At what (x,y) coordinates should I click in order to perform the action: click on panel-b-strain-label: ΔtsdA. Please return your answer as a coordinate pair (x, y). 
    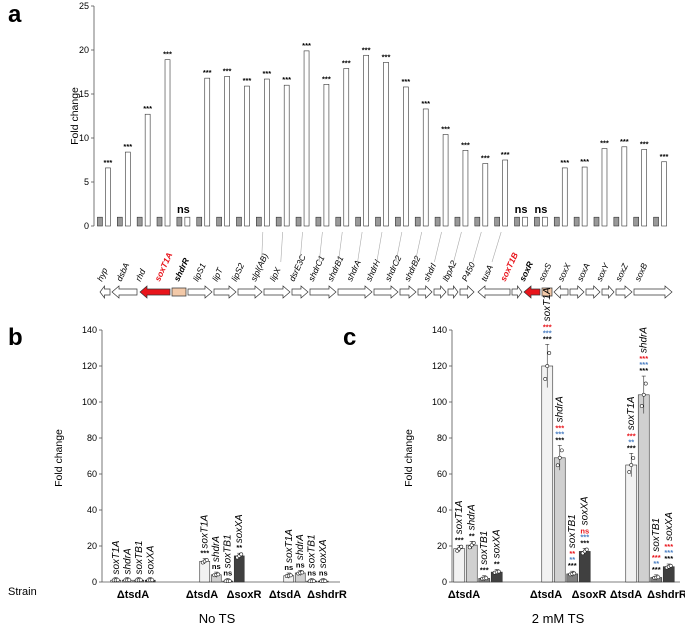
    Looking at the image, I should click on (133, 595).